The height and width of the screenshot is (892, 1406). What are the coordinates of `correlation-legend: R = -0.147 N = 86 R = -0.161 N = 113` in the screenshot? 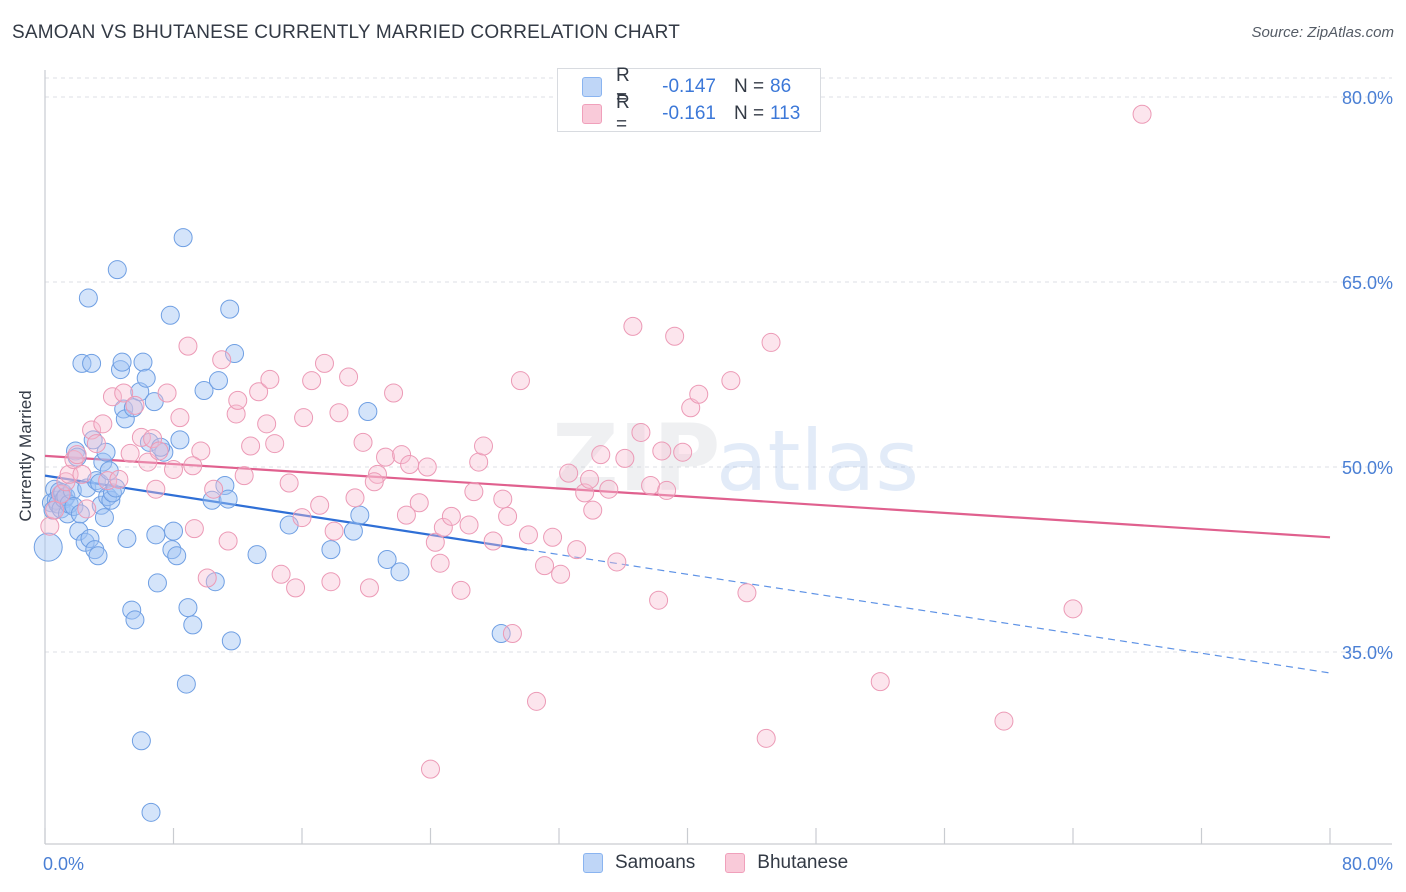 It's located at (689, 100).